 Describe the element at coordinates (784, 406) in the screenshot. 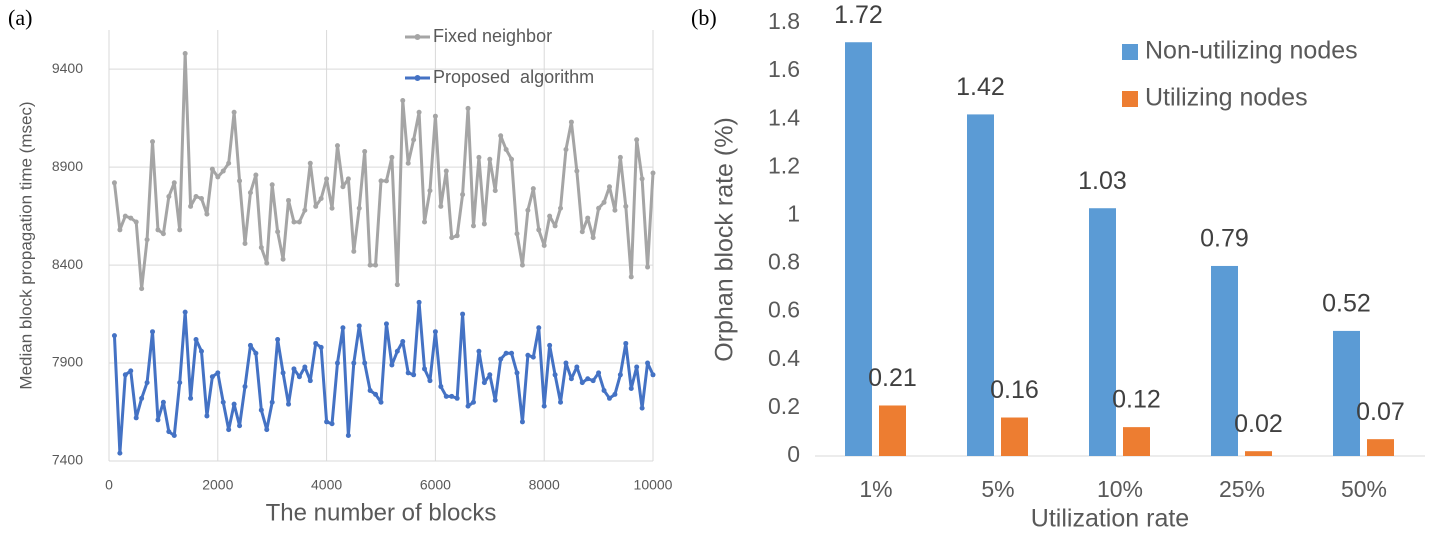

I see `y-tick-label: 0.2` at that location.